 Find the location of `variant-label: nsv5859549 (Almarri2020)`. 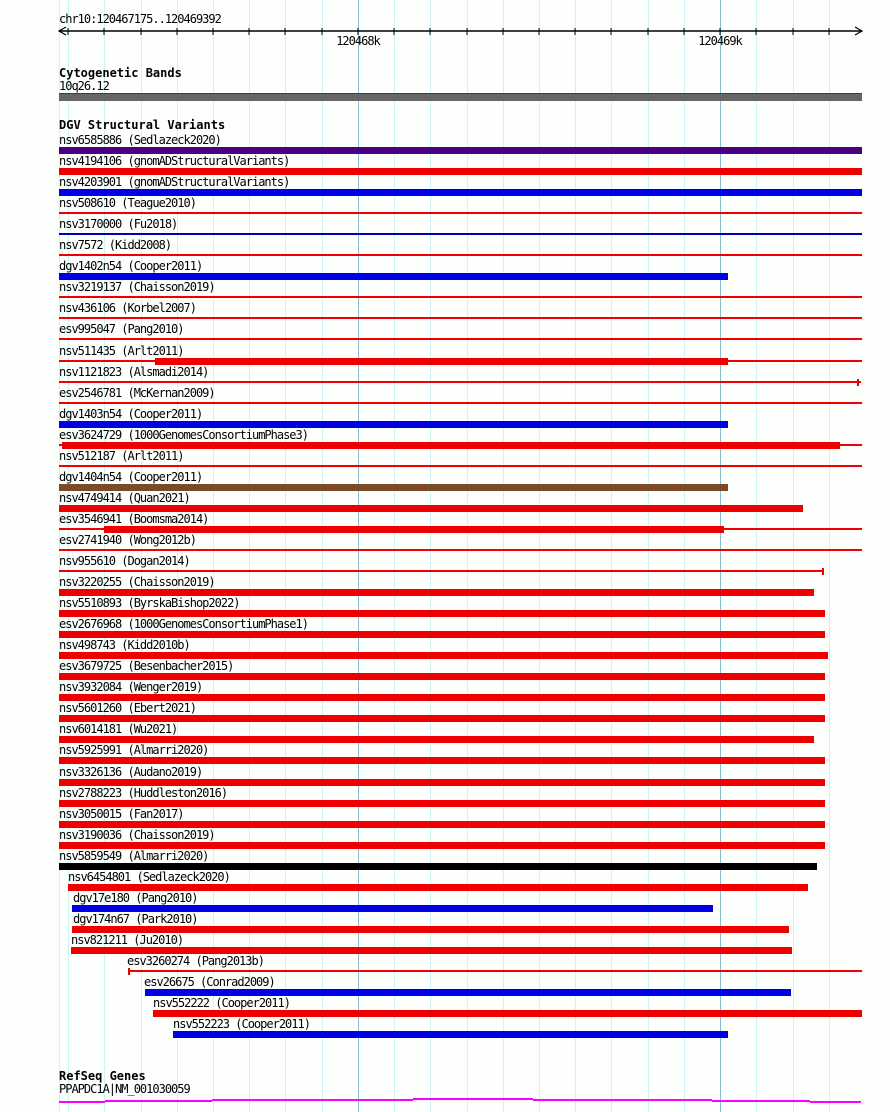

variant-label: nsv5859549 (Almarri2020) is located at coordinates (134, 856).